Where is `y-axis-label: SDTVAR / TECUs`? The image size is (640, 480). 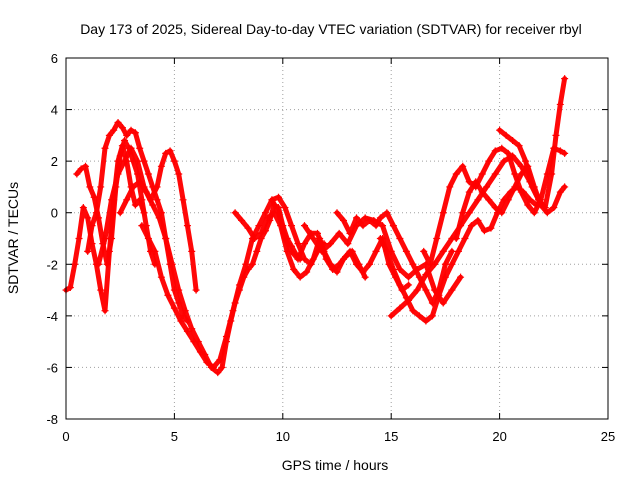 y-axis-label: SDTVAR / TECUs is located at coordinates (13, 238).